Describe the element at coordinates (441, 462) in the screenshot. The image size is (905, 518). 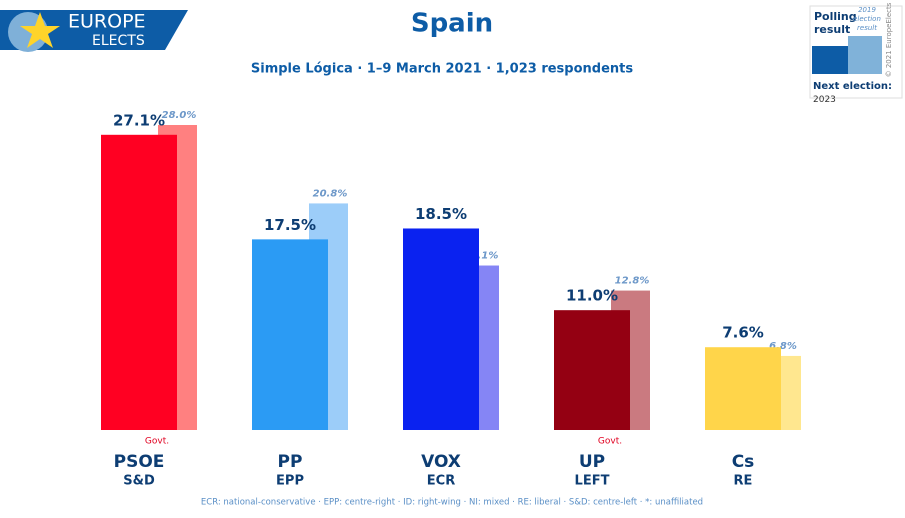
I see `category-label: VOX` at that location.